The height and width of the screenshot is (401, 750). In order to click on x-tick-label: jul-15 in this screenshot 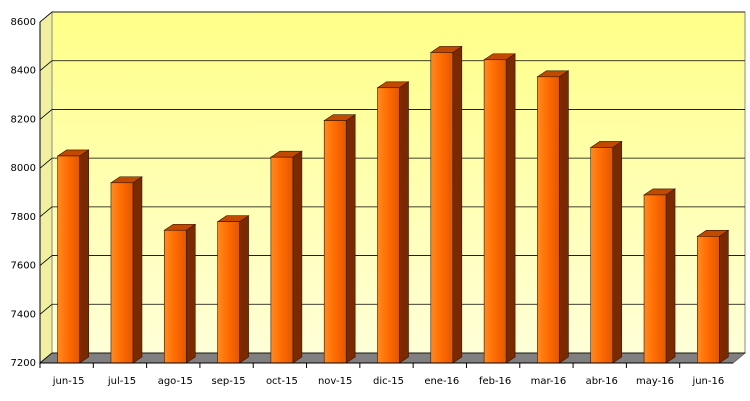, I will do `click(121, 381)`.